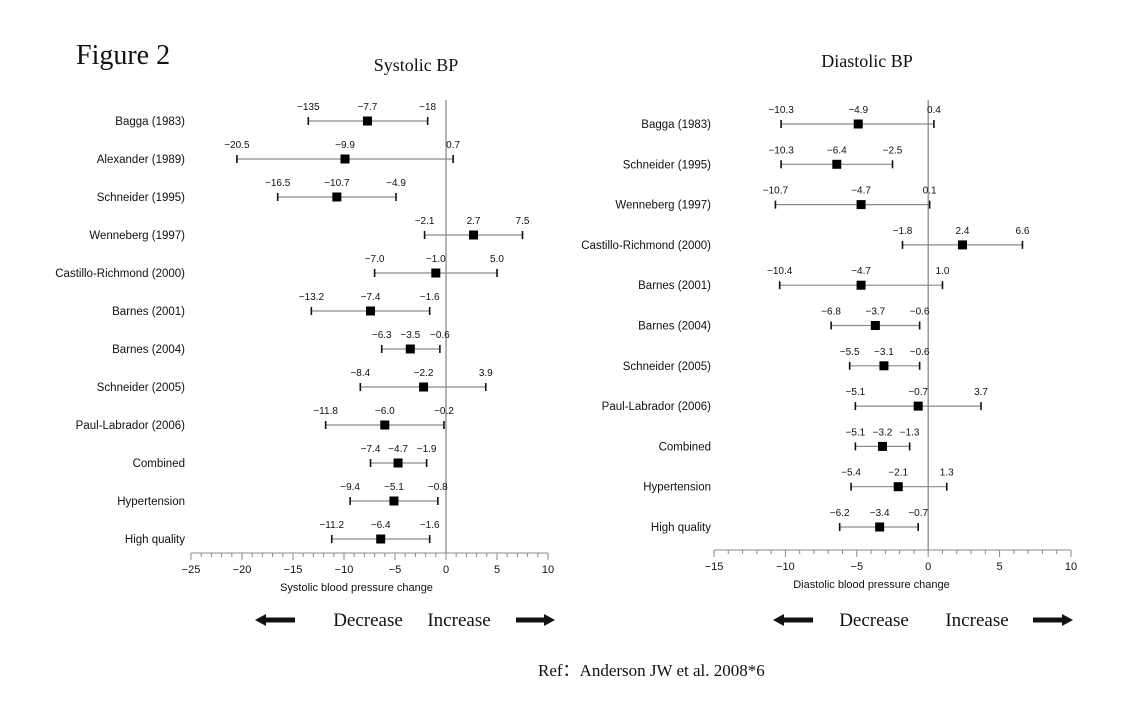 This screenshot has height=718, width=1148. What do you see at coordinates (867, 61) in the screenshot?
I see `diastolic-chart-title: Diastolic BP` at bounding box center [867, 61].